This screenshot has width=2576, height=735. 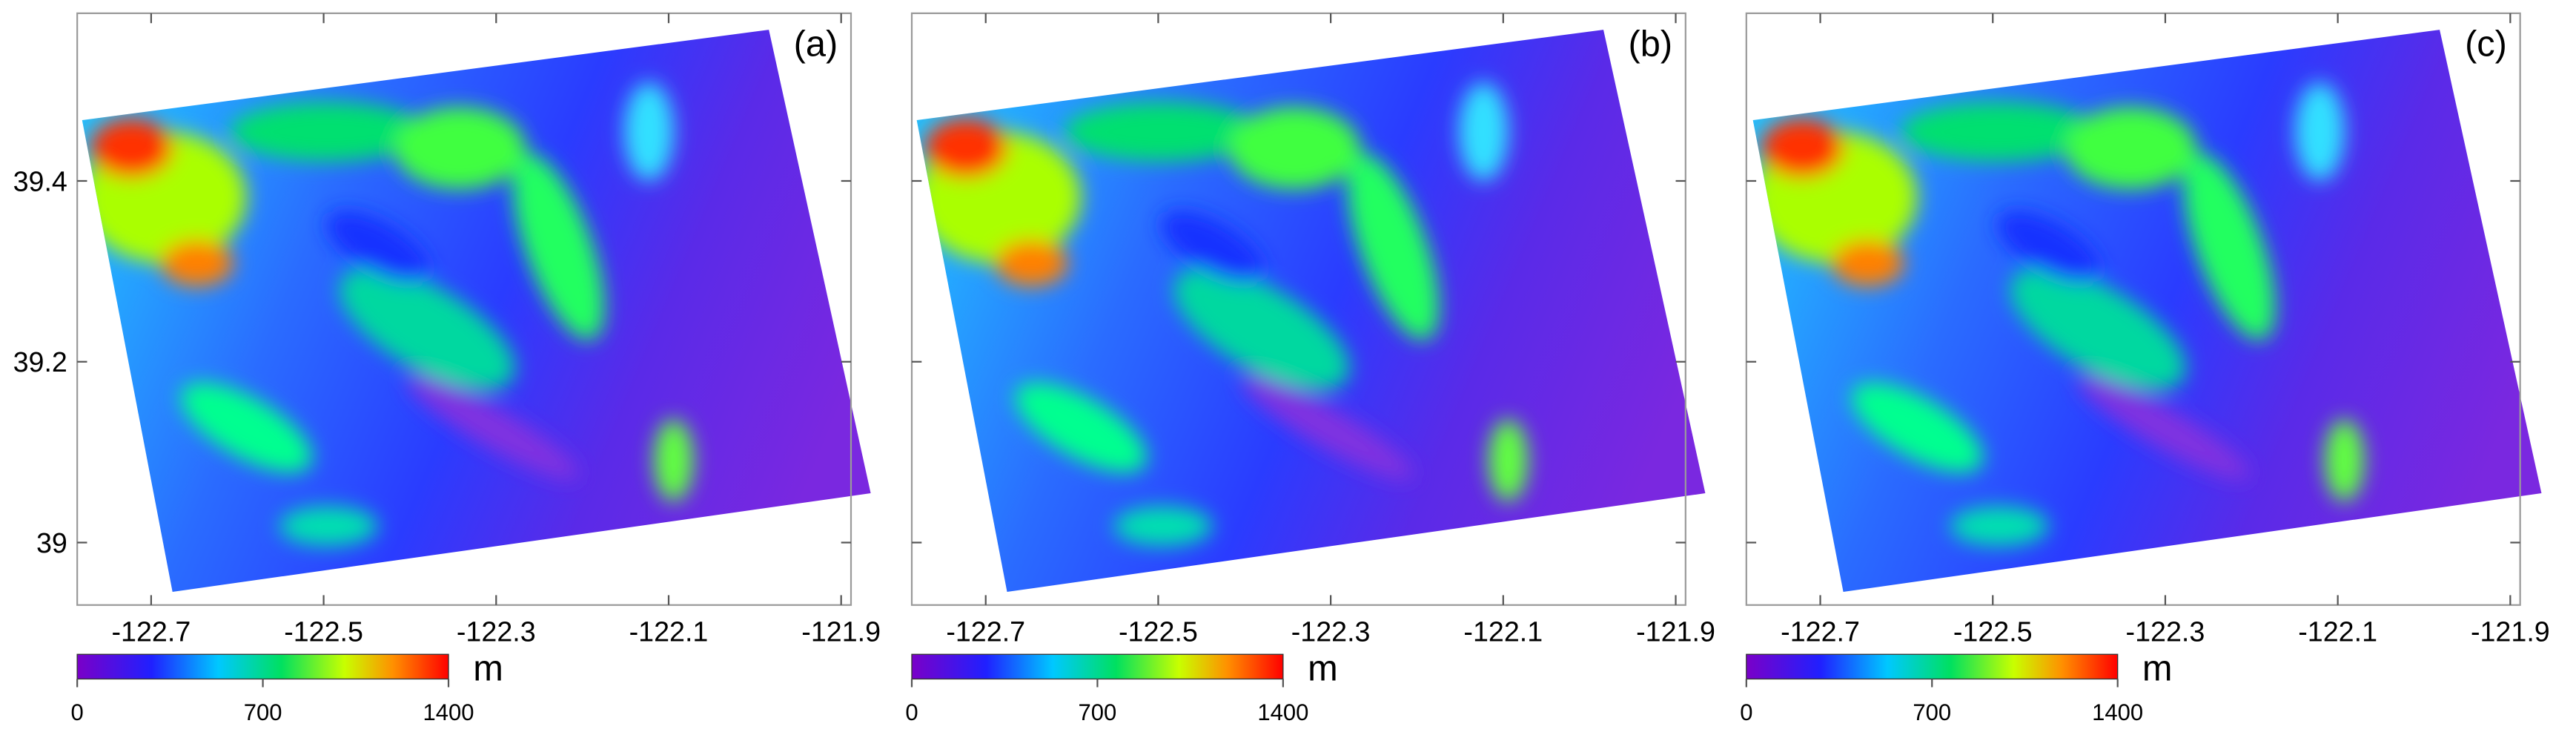 What do you see at coordinates (1650, 44) in the screenshot?
I see `panel-label: (b)` at bounding box center [1650, 44].